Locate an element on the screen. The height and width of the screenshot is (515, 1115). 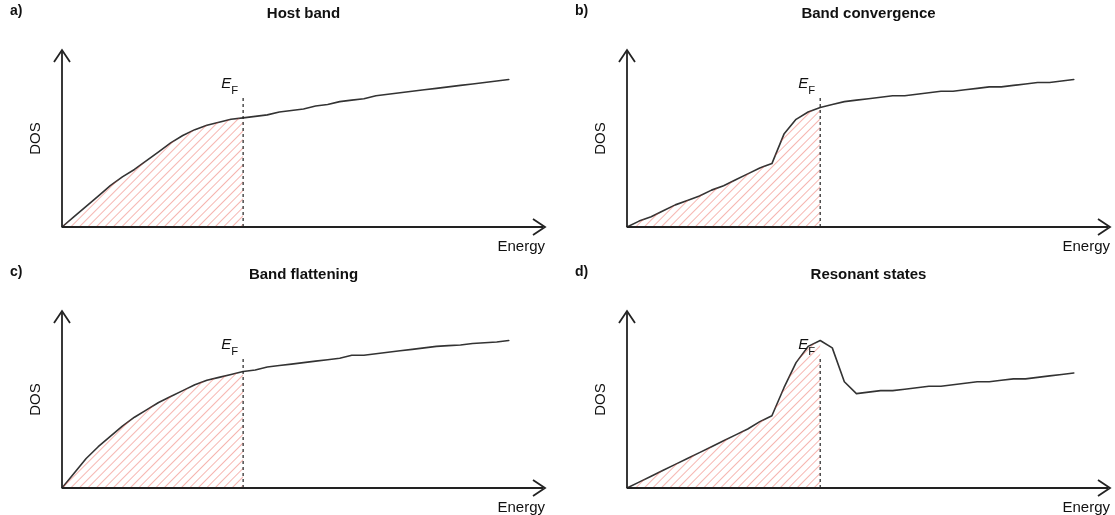
text: d) is located at coordinates (582, 271).